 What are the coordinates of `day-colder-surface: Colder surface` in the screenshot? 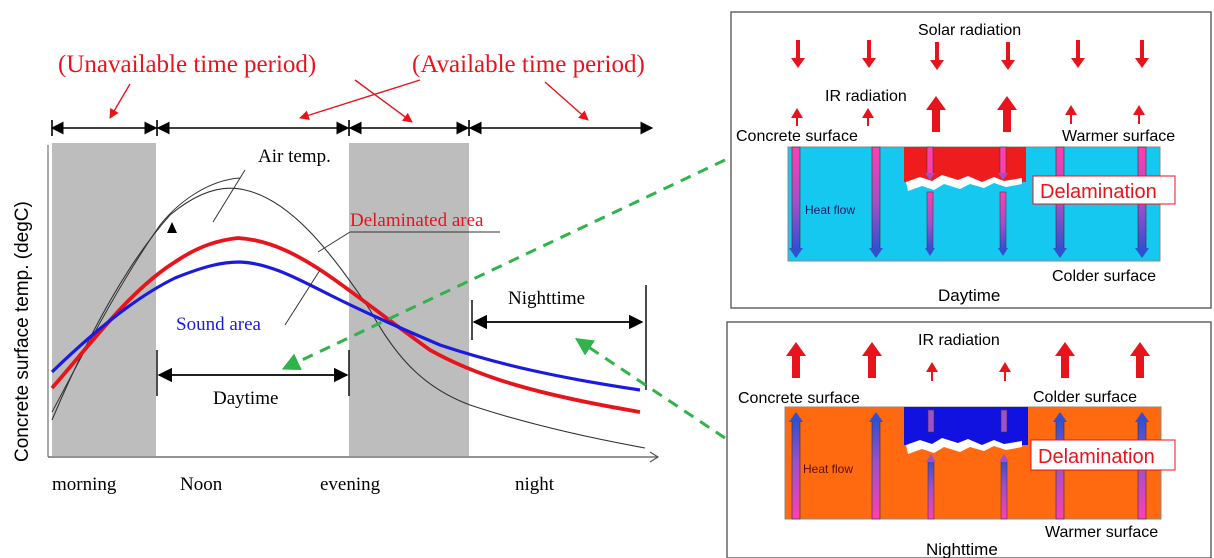 It's located at (1104, 276).